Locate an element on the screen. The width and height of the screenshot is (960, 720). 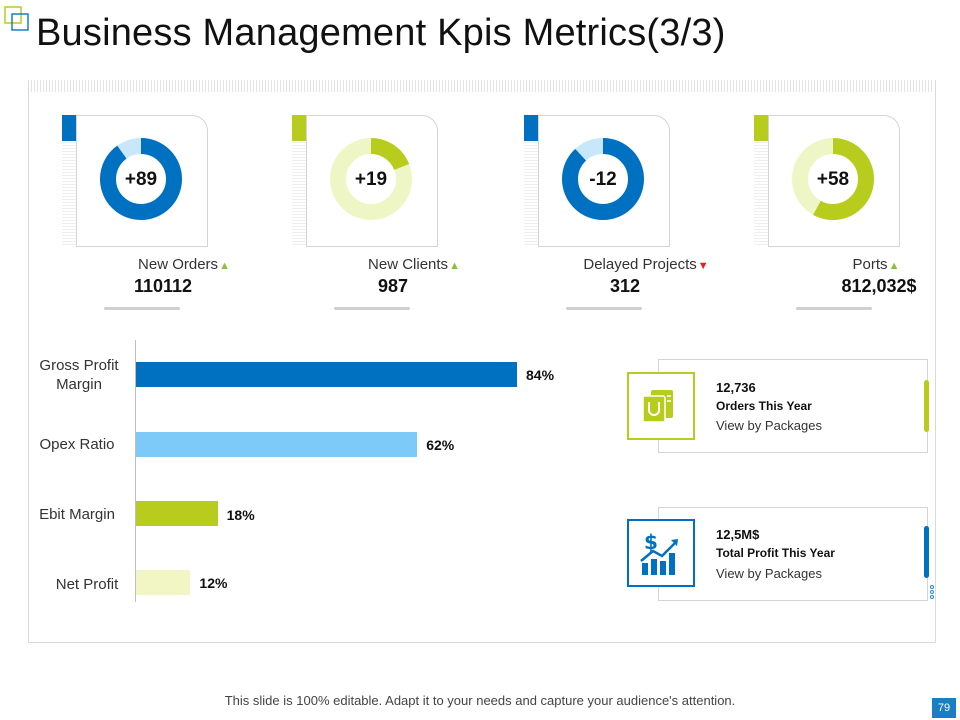
kpi-delayed-projects-name: Delayed Projects▼ is located at coordinates (646, 264).